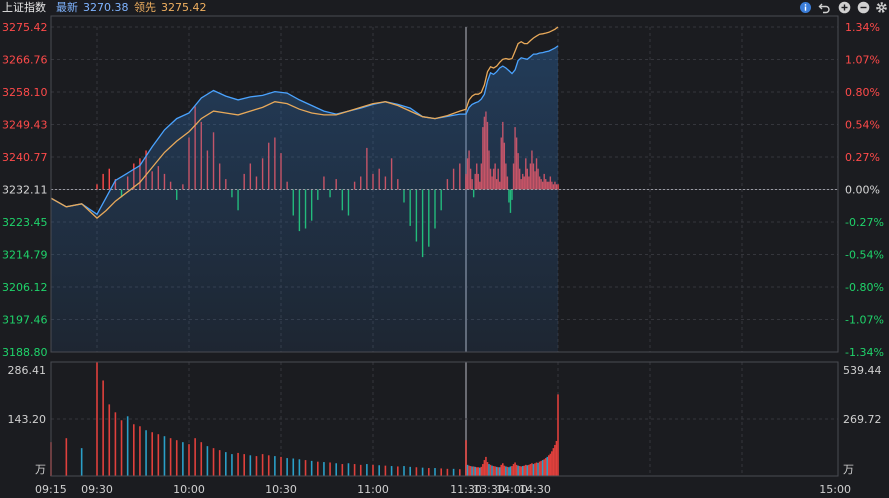 This screenshot has width=889, height=498. What do you see at coordinates (835, 489) in the screenshot?
I see `time-tick-label: 15:00` at bounding box center [835, 489].